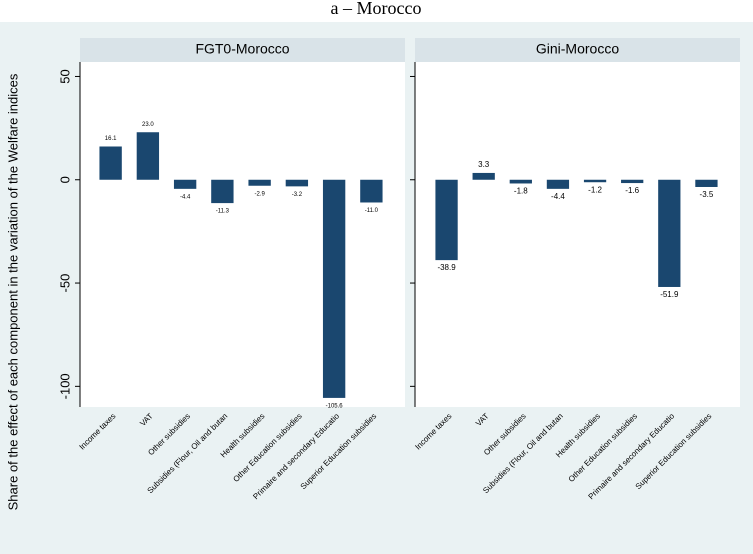  What do you see at coordinates (632, 190) in the screenshot?
I see `value-label: -1.6` at bounding box center [632, 190].